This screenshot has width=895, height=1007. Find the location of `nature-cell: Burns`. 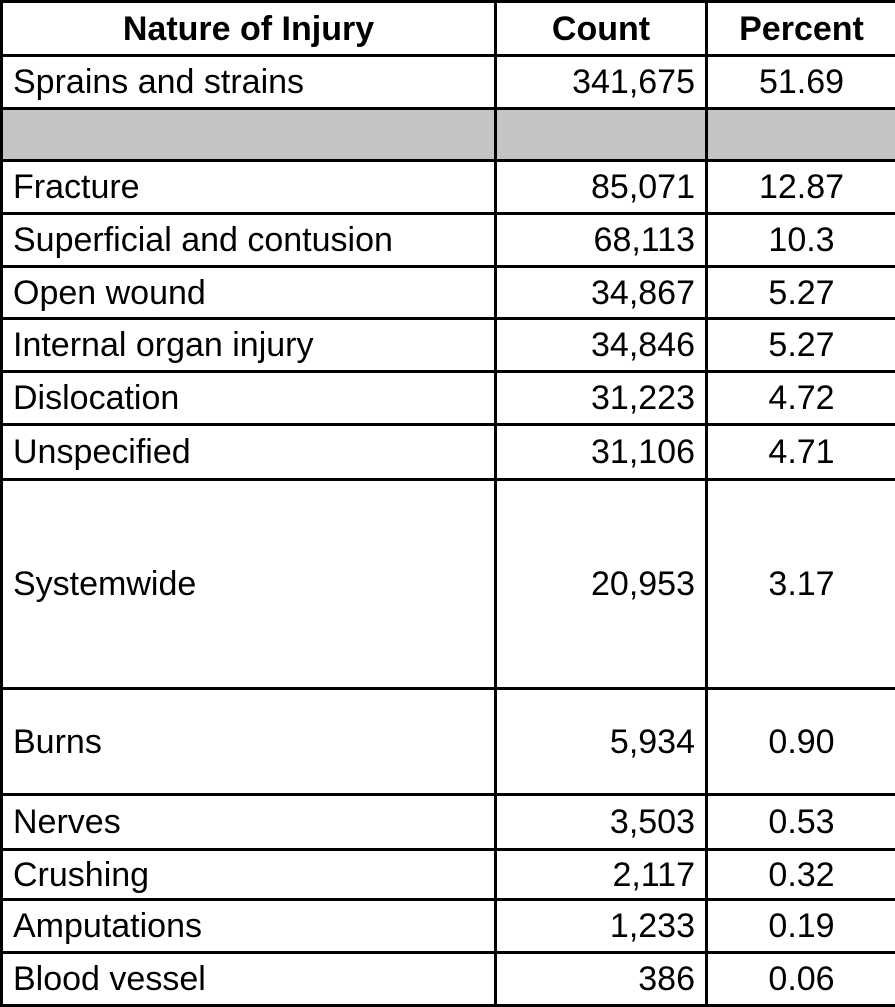

nature-cell: Burns is located at coordinates (249, 742).